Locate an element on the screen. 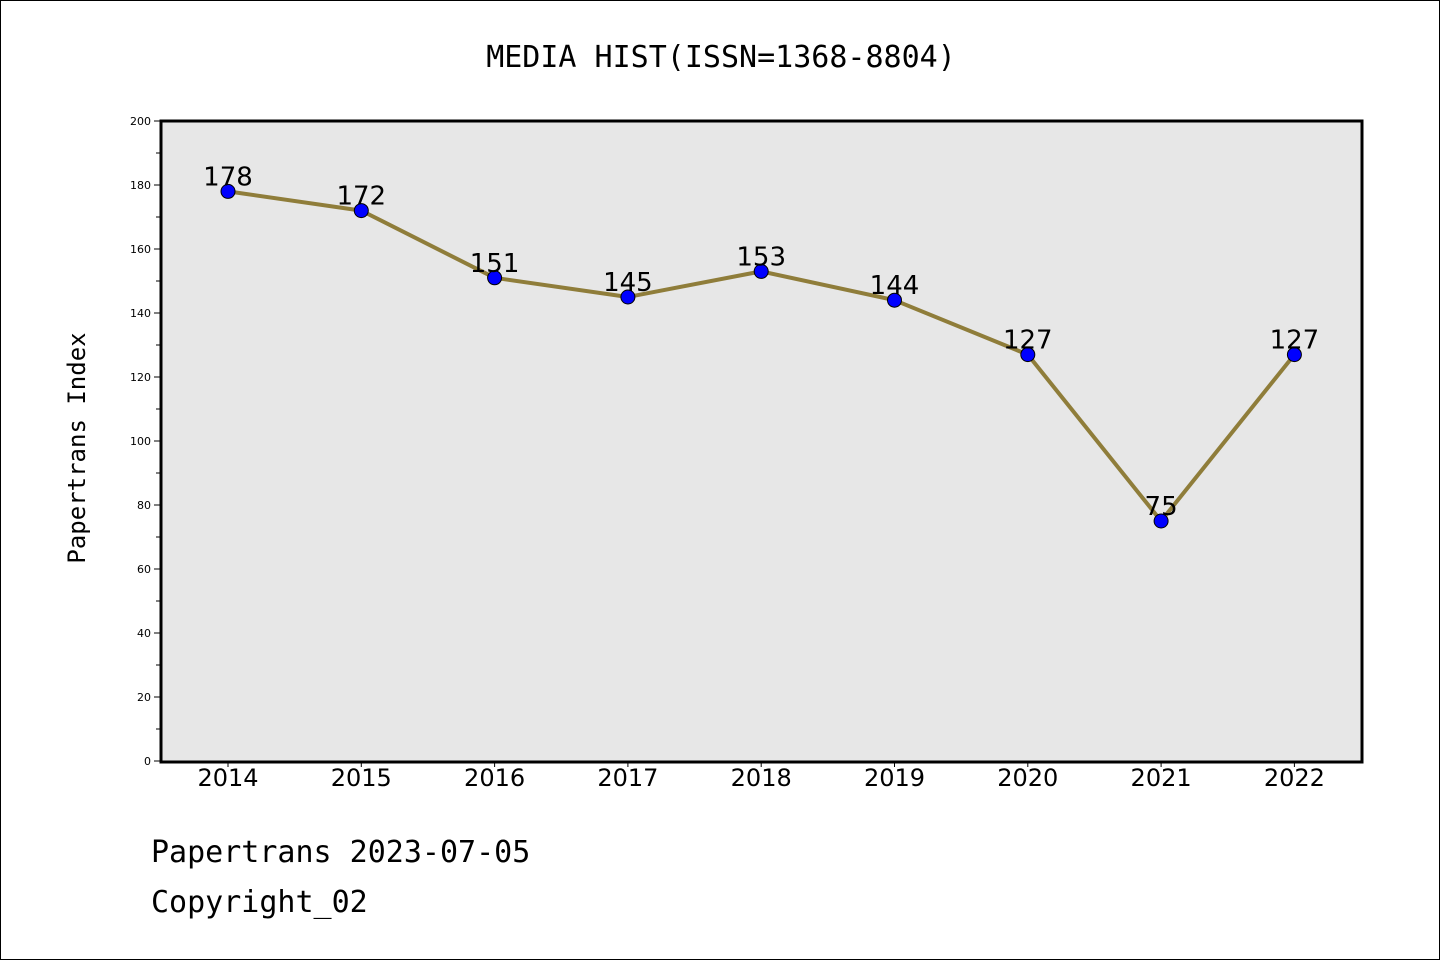 The height and width of the screenshot is (960, 1440). y-tick-label: 160 is located at coordinates (140, 249).